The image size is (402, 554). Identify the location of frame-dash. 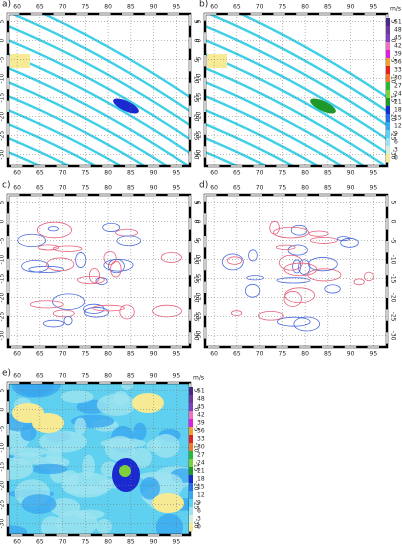
(99, 271).